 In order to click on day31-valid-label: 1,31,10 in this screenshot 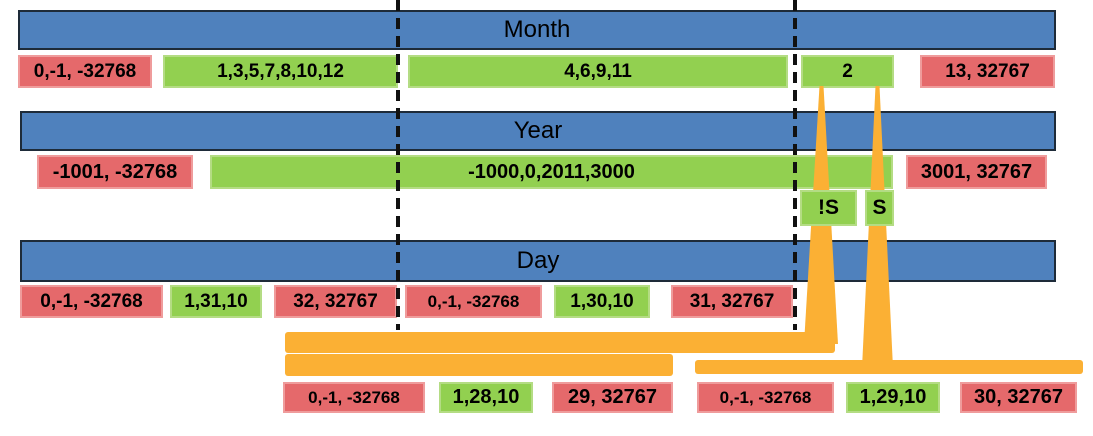, I will do `click(216, 301)`.